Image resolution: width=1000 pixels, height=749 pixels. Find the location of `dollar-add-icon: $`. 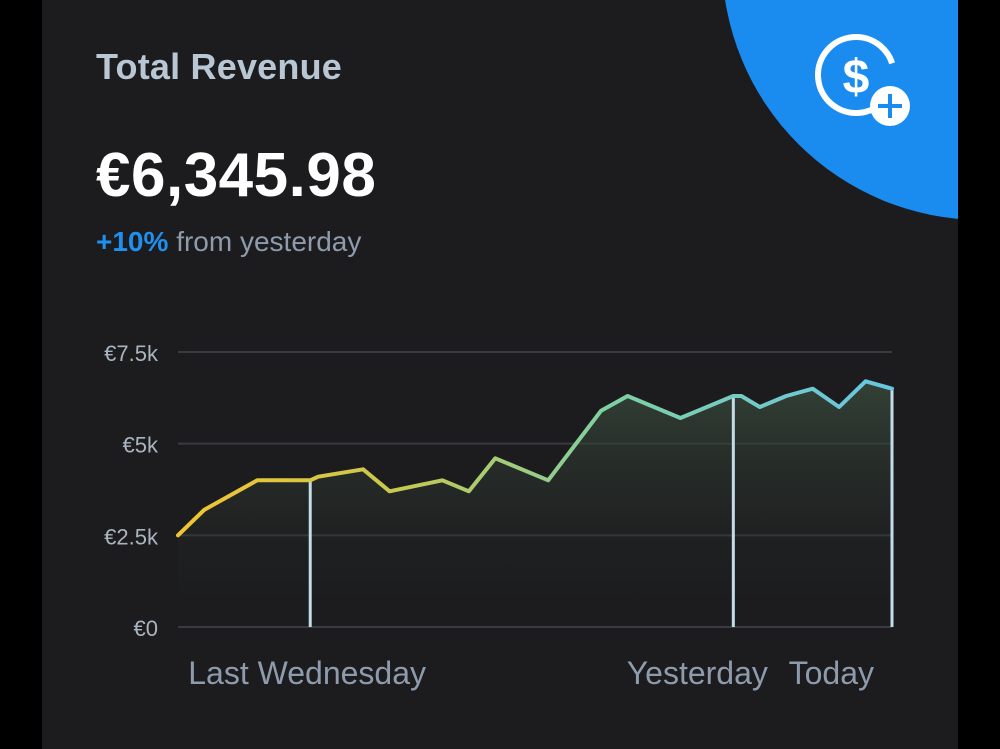

dollar-add-icon: $ is located at coordinates (862, 80).